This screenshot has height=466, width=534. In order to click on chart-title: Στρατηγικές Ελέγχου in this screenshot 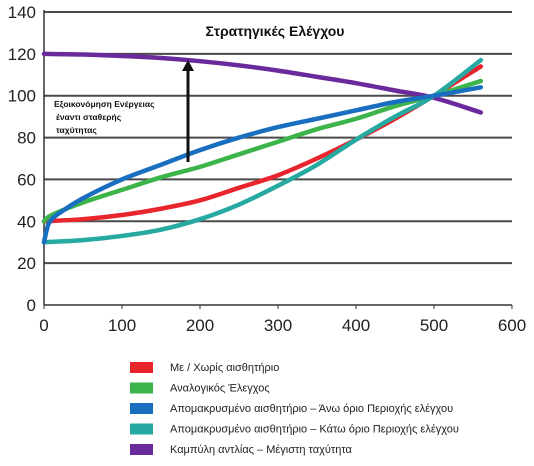, I will do `click(275, 31)`.